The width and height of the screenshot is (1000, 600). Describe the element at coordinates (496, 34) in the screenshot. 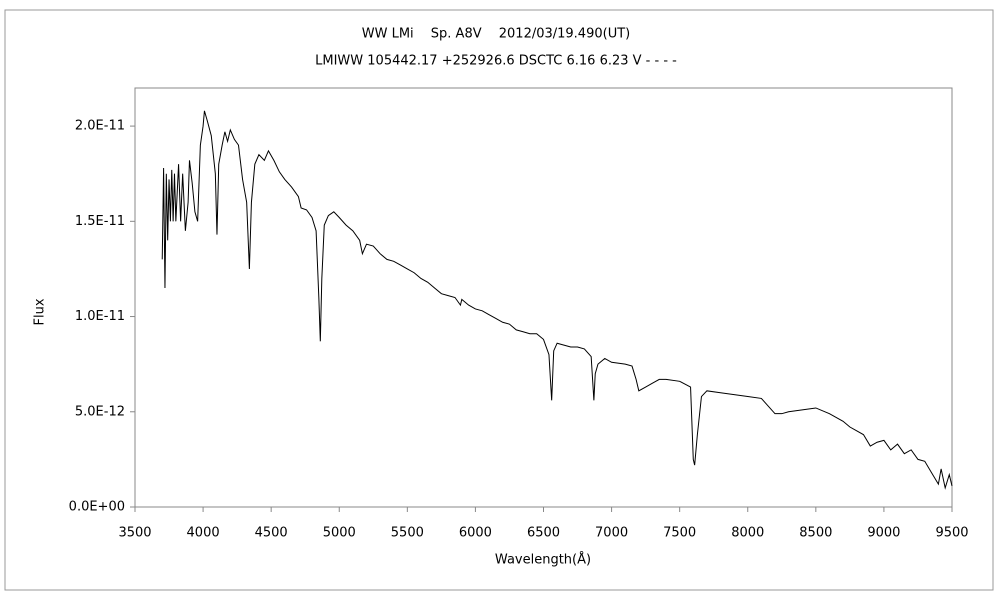

I see `chart-title: WW LMi Sp. A8V 2012/03/19.490(UT)` at that location.